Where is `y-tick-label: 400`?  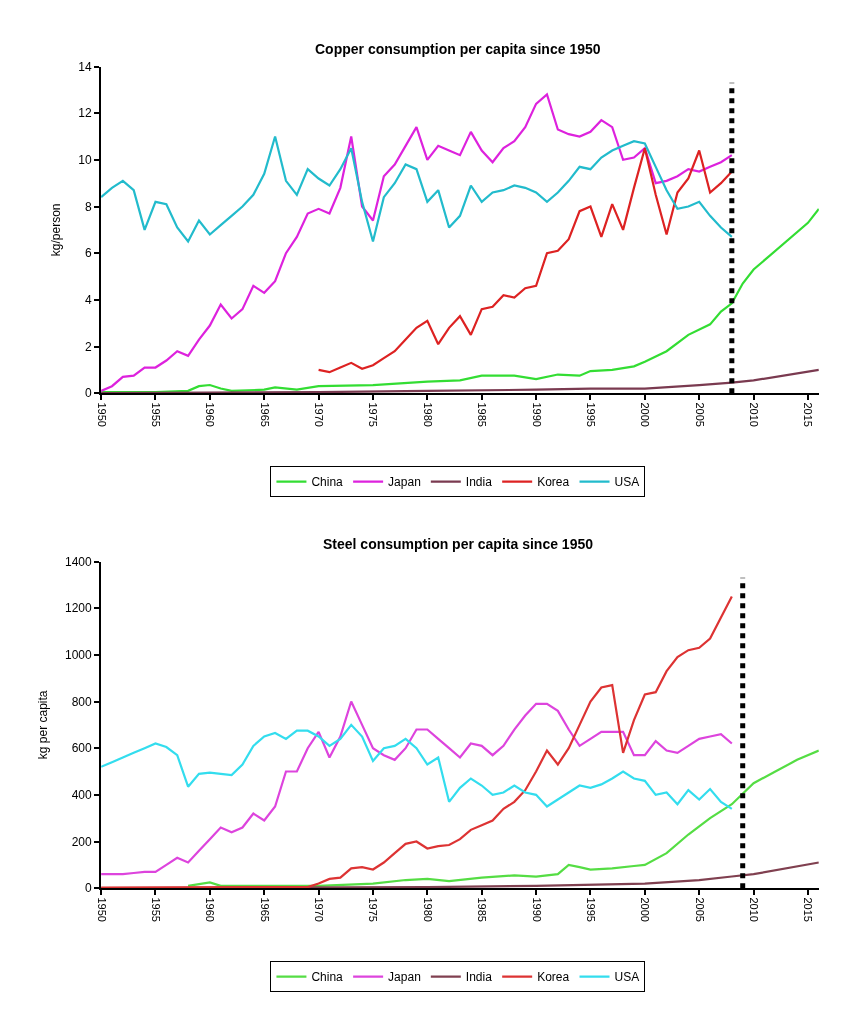 y-tick-label: 400 is located at coordinates (82, 795).